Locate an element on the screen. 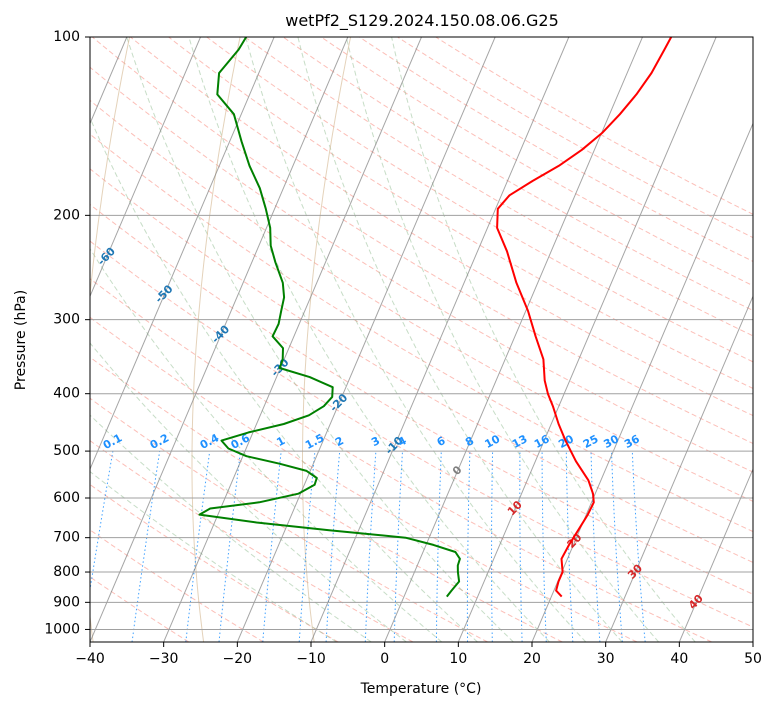  mixing-ratio-label: 1.5 is located at coordinates (314, 441).